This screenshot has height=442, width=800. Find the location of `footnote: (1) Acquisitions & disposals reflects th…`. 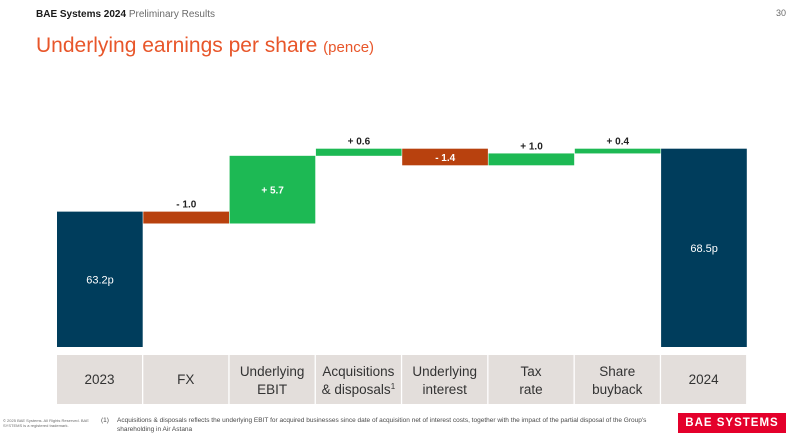

footnote: (1) Acquisitions & disposals reflects th… is located at coordinates (386, 425).